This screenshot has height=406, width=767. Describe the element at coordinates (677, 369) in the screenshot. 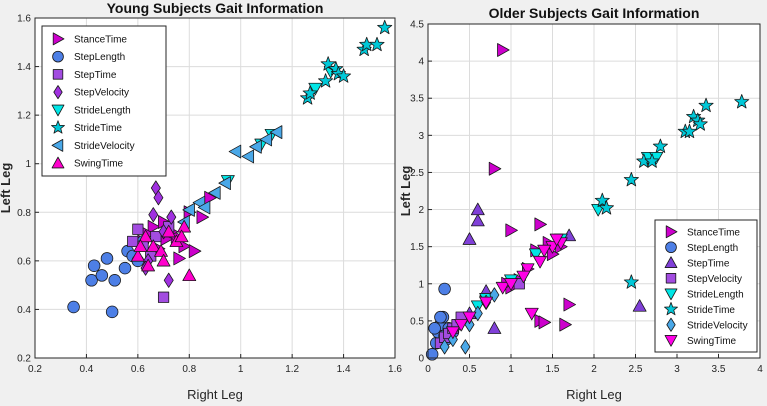

I see `x-tick-label: 3` at that location.